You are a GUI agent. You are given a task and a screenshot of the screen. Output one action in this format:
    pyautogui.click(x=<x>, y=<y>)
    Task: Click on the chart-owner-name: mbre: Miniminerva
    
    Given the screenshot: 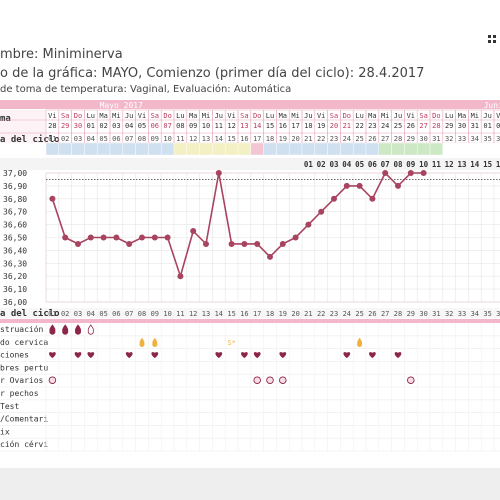 What is the action you would take?
    pyautogui.click(x=61, y=54)
    